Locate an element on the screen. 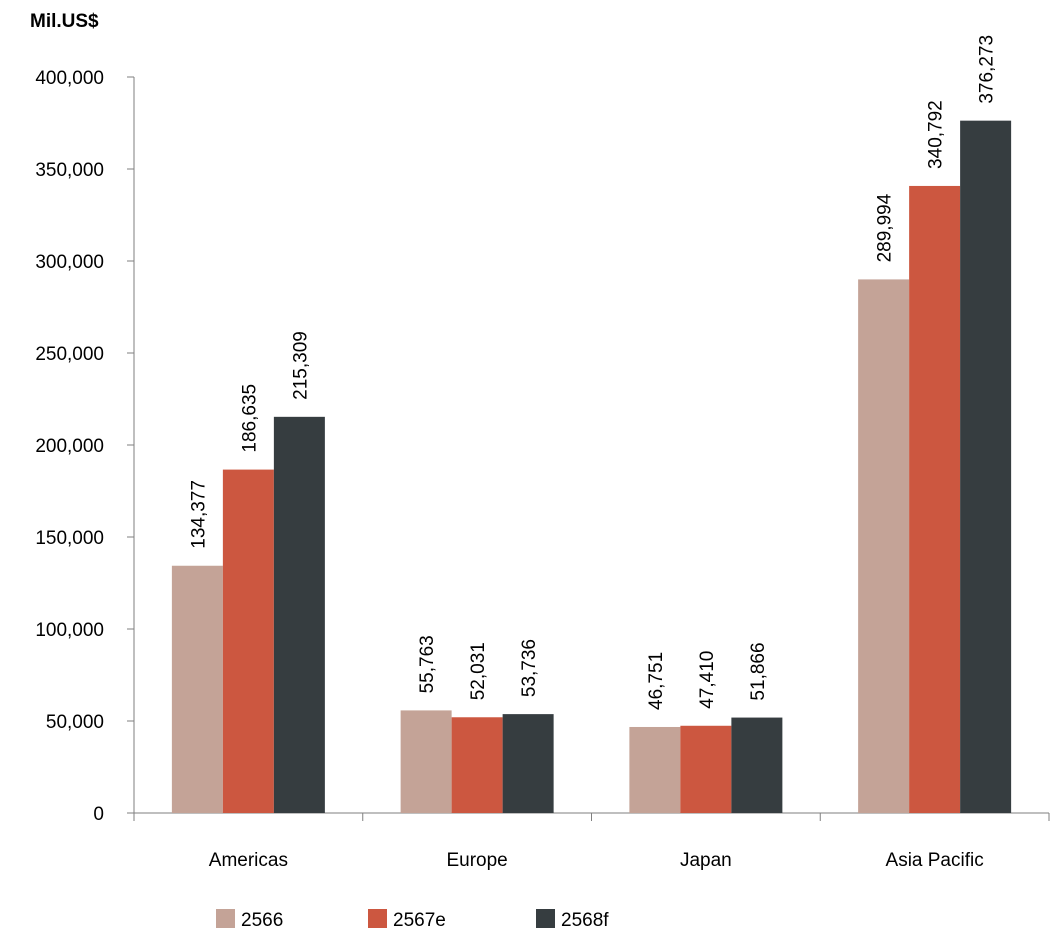 The height and width of the screenshot is (948, 1053). legend: 2566 2567e 2568f is located at coordinates (412, 920).